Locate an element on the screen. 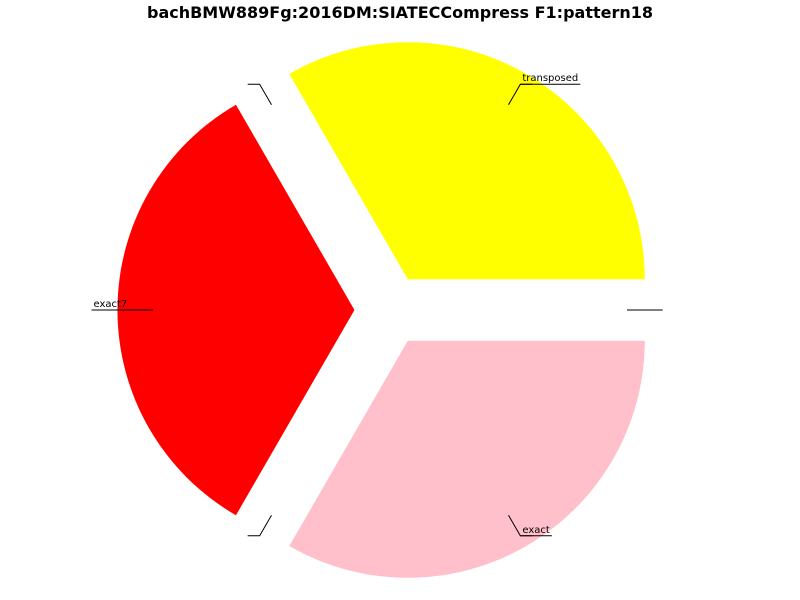  slice-label-exact: exact is located at coordinates (536, 530).